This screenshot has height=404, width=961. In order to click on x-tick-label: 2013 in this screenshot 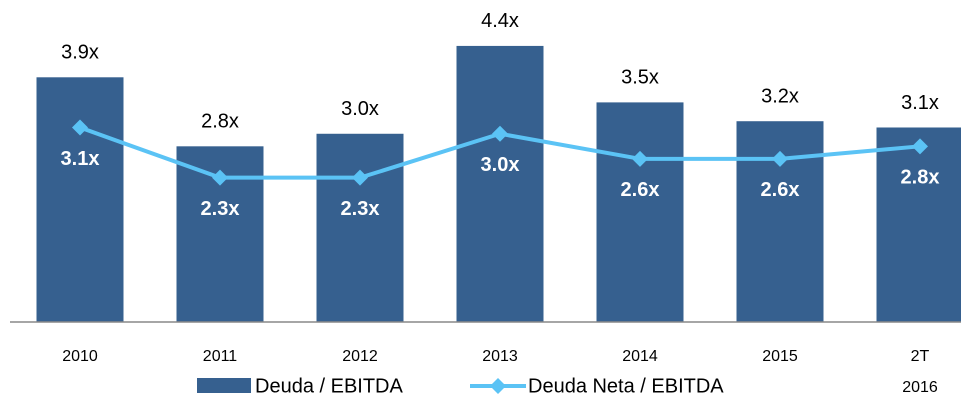, I will do `click(500, 356)`.